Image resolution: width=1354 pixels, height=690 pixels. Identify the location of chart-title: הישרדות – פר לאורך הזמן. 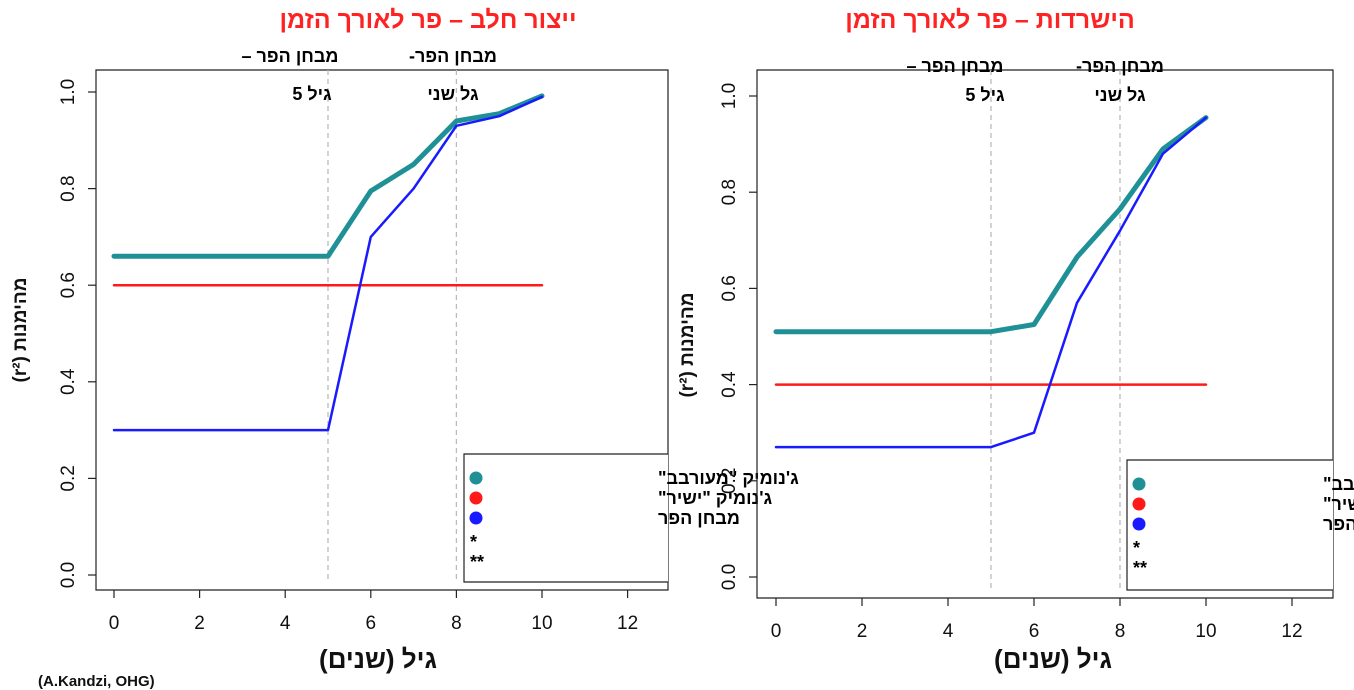
(990, 20).